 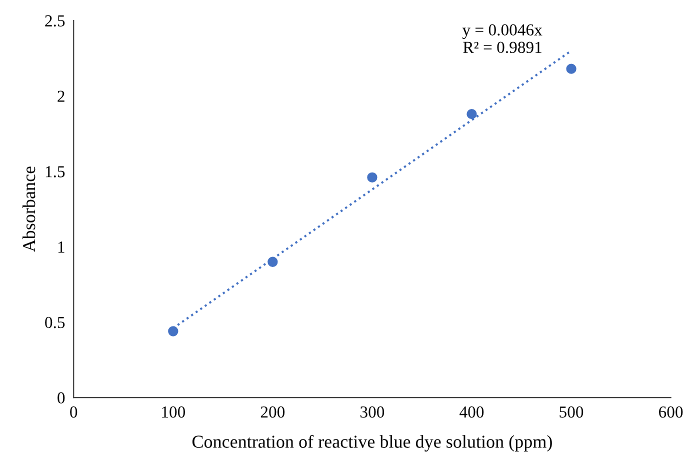 What do you see at coordinates (572, 412) in the screenshot?
I see `x-tick-label: 500` at bounding box center [572, 412].